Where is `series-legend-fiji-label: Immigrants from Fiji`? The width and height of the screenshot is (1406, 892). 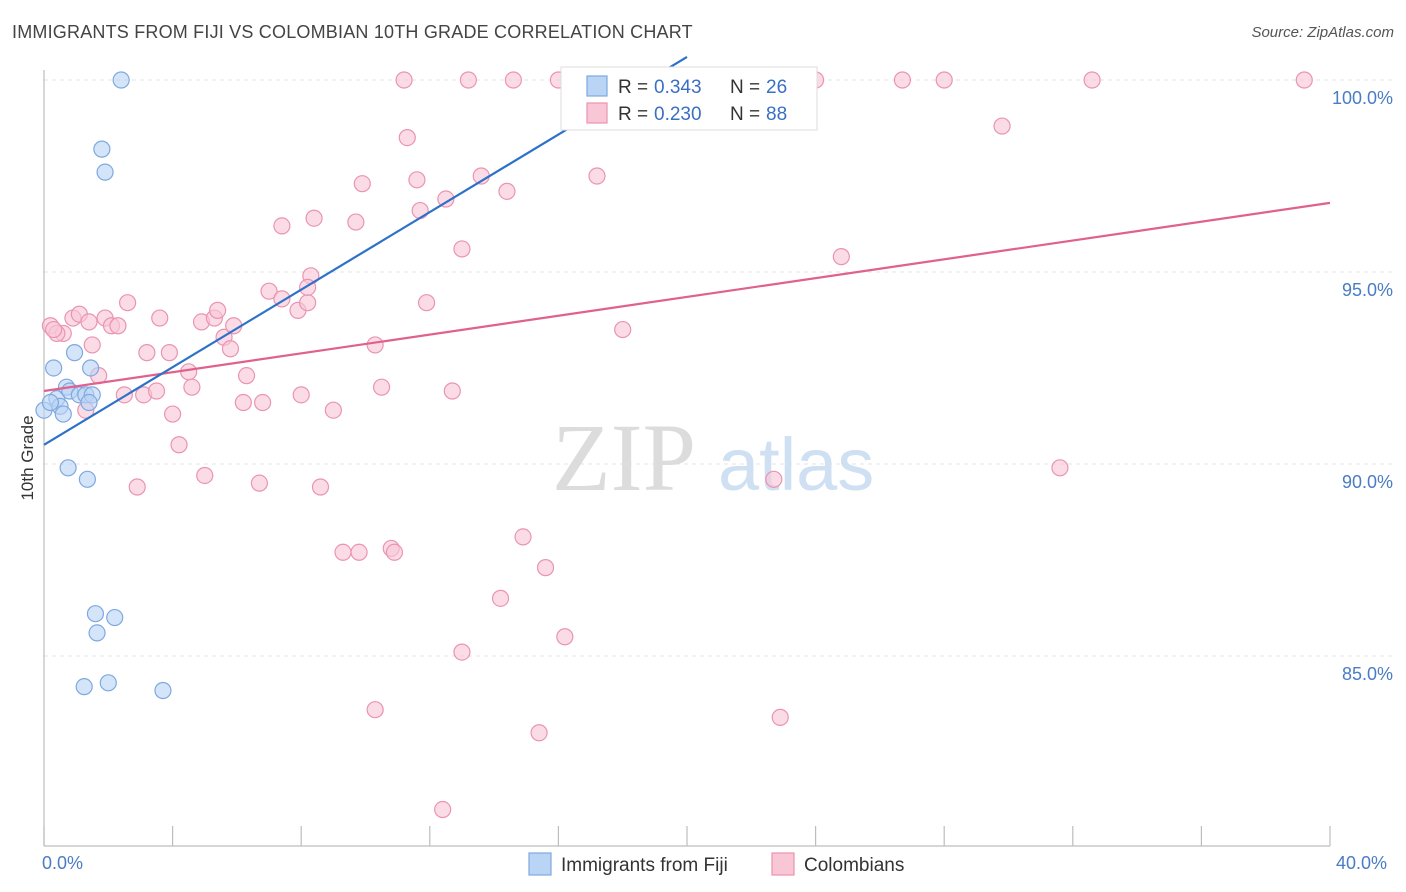 series-legend-fiji-label: Immigrants from Fiji is located at coordinates (644, 865).